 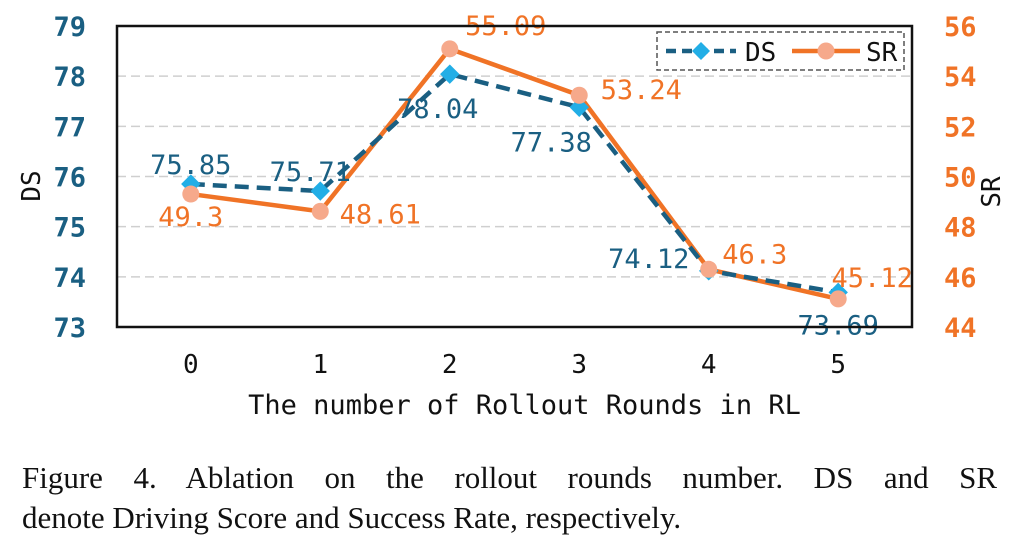 What do you see at coordinates (992, 192) in the screenshot?
I see `y-right-axis-title: SR` at bounding box center [992, 192].